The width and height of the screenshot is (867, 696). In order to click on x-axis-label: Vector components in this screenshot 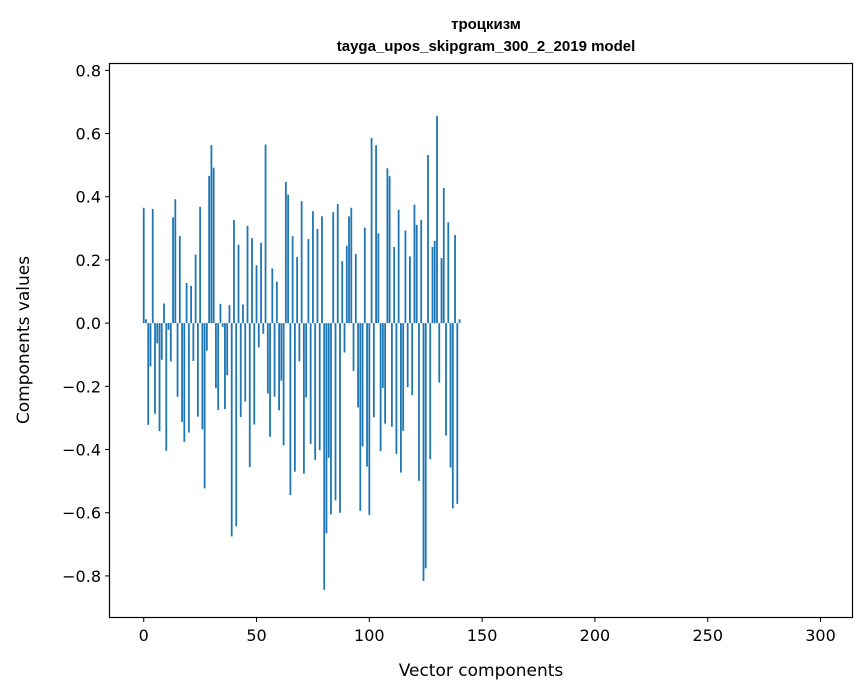, I will do `click(481, 671)`.